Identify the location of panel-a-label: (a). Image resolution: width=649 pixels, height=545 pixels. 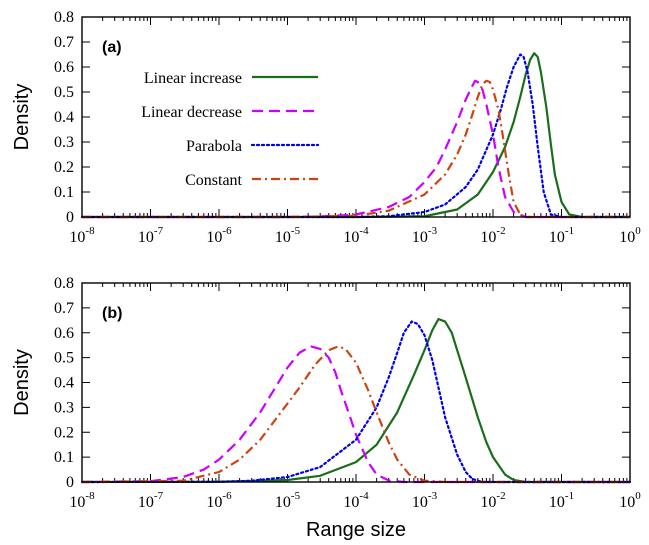
(112, 47).